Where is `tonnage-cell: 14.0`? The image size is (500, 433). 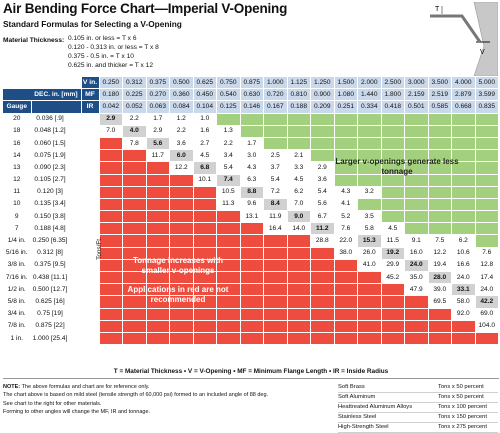
tonnage-cell: 14.0 is located at coordinates (299, 229).